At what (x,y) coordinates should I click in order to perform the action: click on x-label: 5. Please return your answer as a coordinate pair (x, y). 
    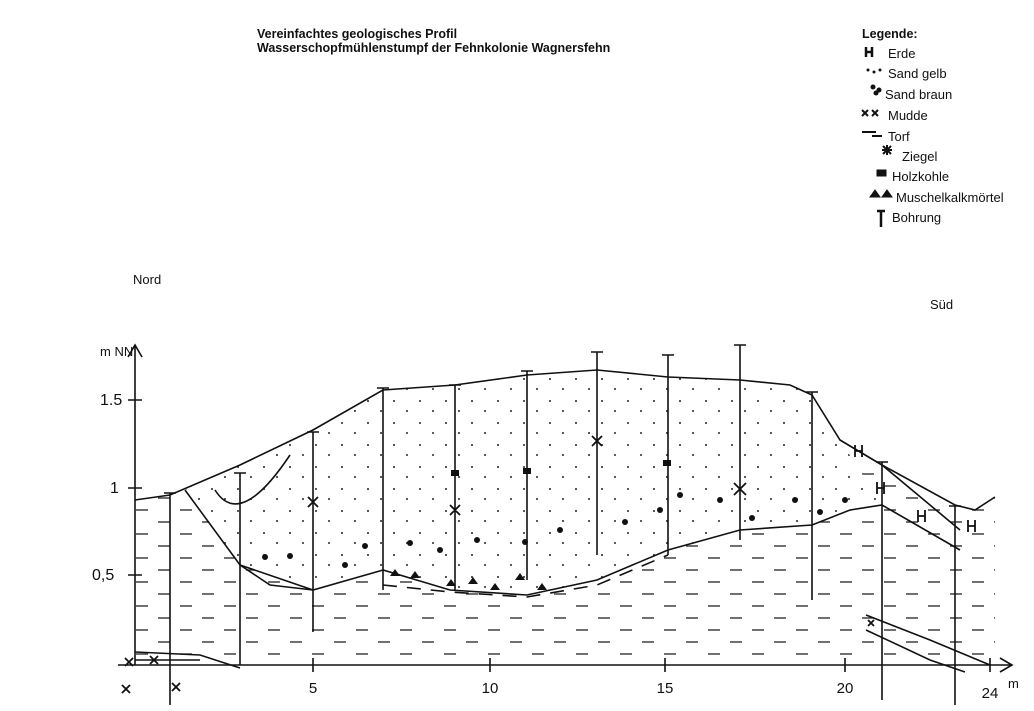
    Looking at the image, I should click on (313, 688).